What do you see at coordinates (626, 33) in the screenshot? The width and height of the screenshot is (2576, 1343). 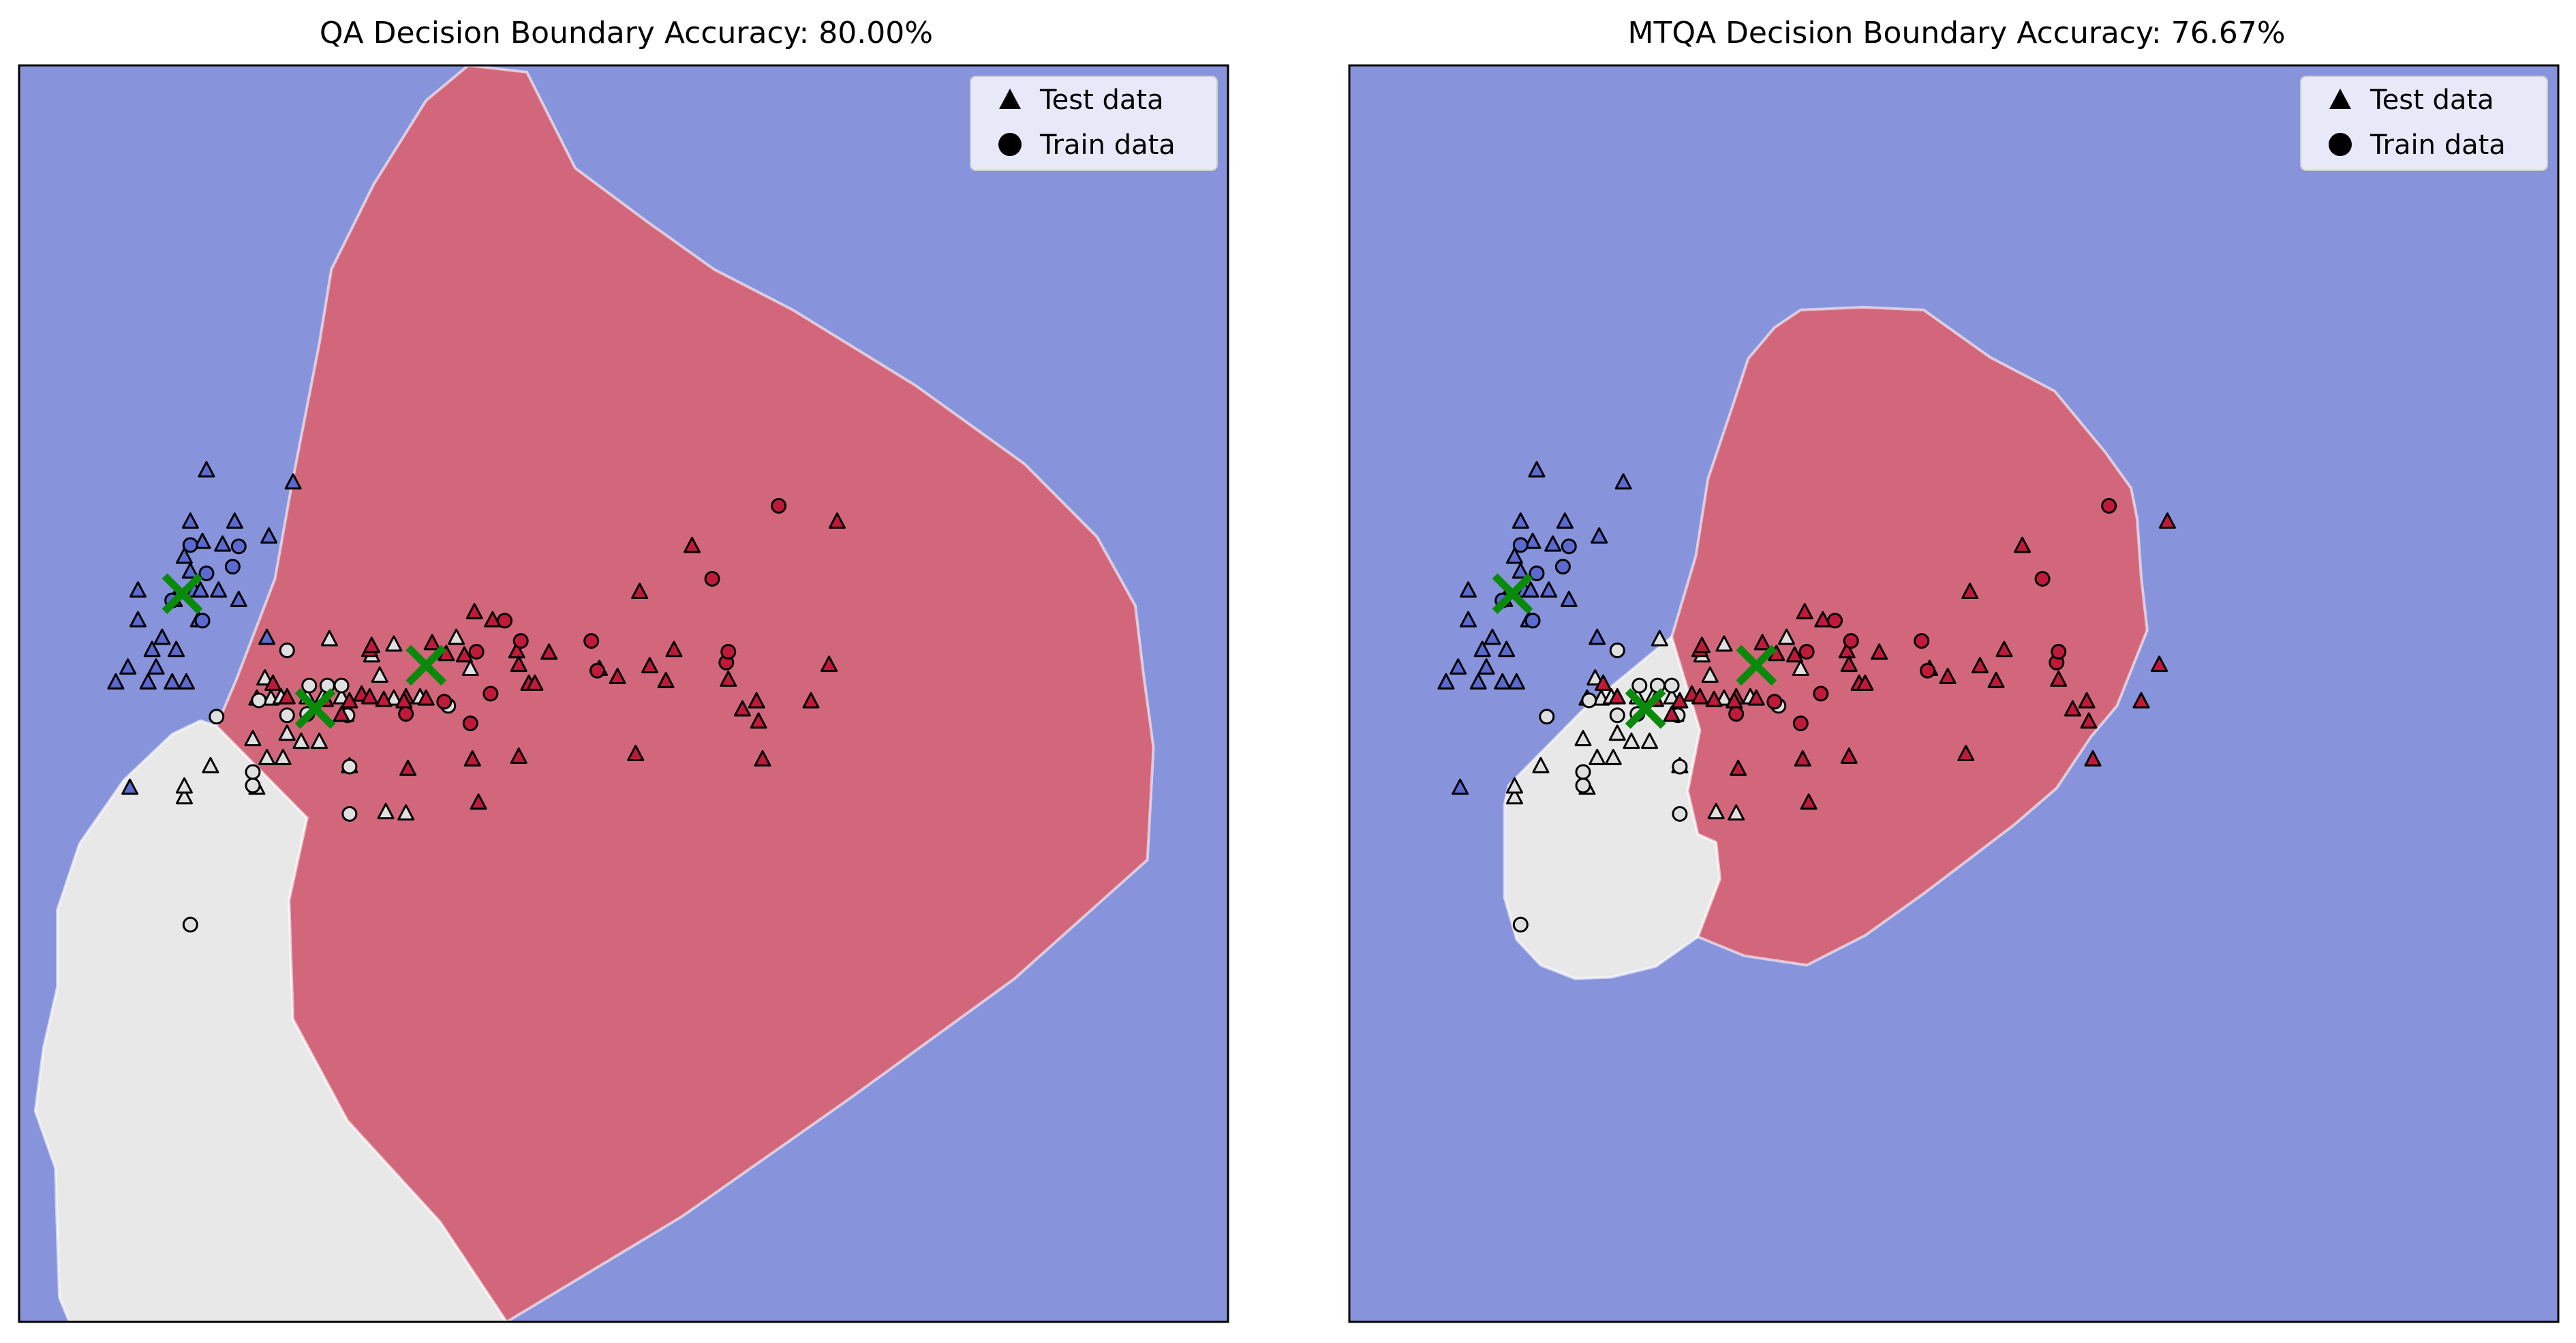 I see `chart-title: QA Decision Boundary Accuracy: 80.00%` at bounding box center [626, 33].